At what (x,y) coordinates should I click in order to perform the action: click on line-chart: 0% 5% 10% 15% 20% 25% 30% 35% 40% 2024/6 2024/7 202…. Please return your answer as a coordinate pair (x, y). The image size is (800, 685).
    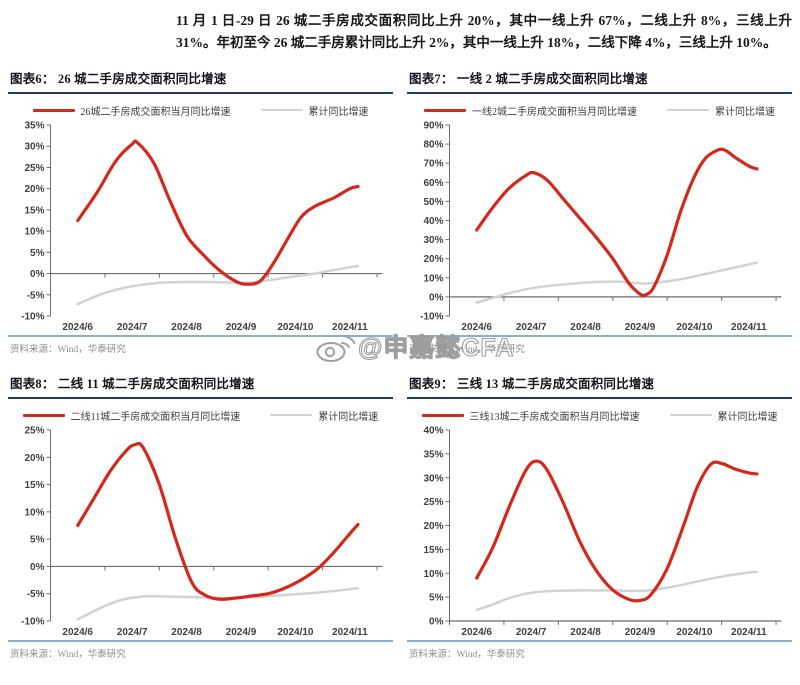
    Looking at the image, I should click on (602, 531).